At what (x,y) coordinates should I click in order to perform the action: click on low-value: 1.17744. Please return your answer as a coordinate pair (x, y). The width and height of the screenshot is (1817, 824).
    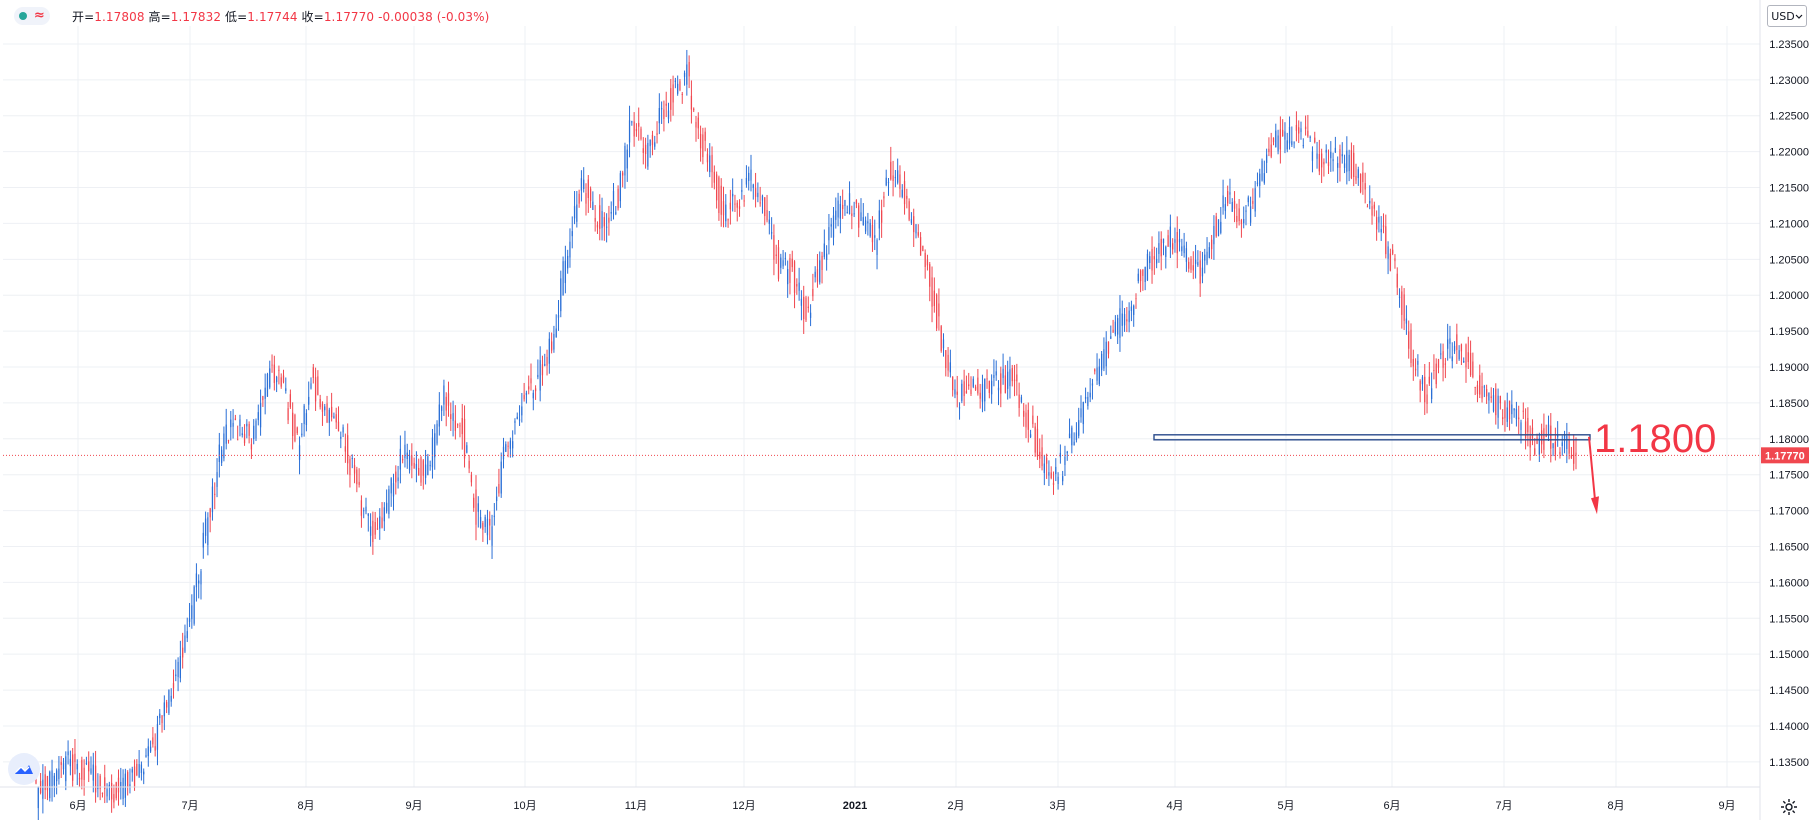
    Looking at the image, I should click on (272, 16).